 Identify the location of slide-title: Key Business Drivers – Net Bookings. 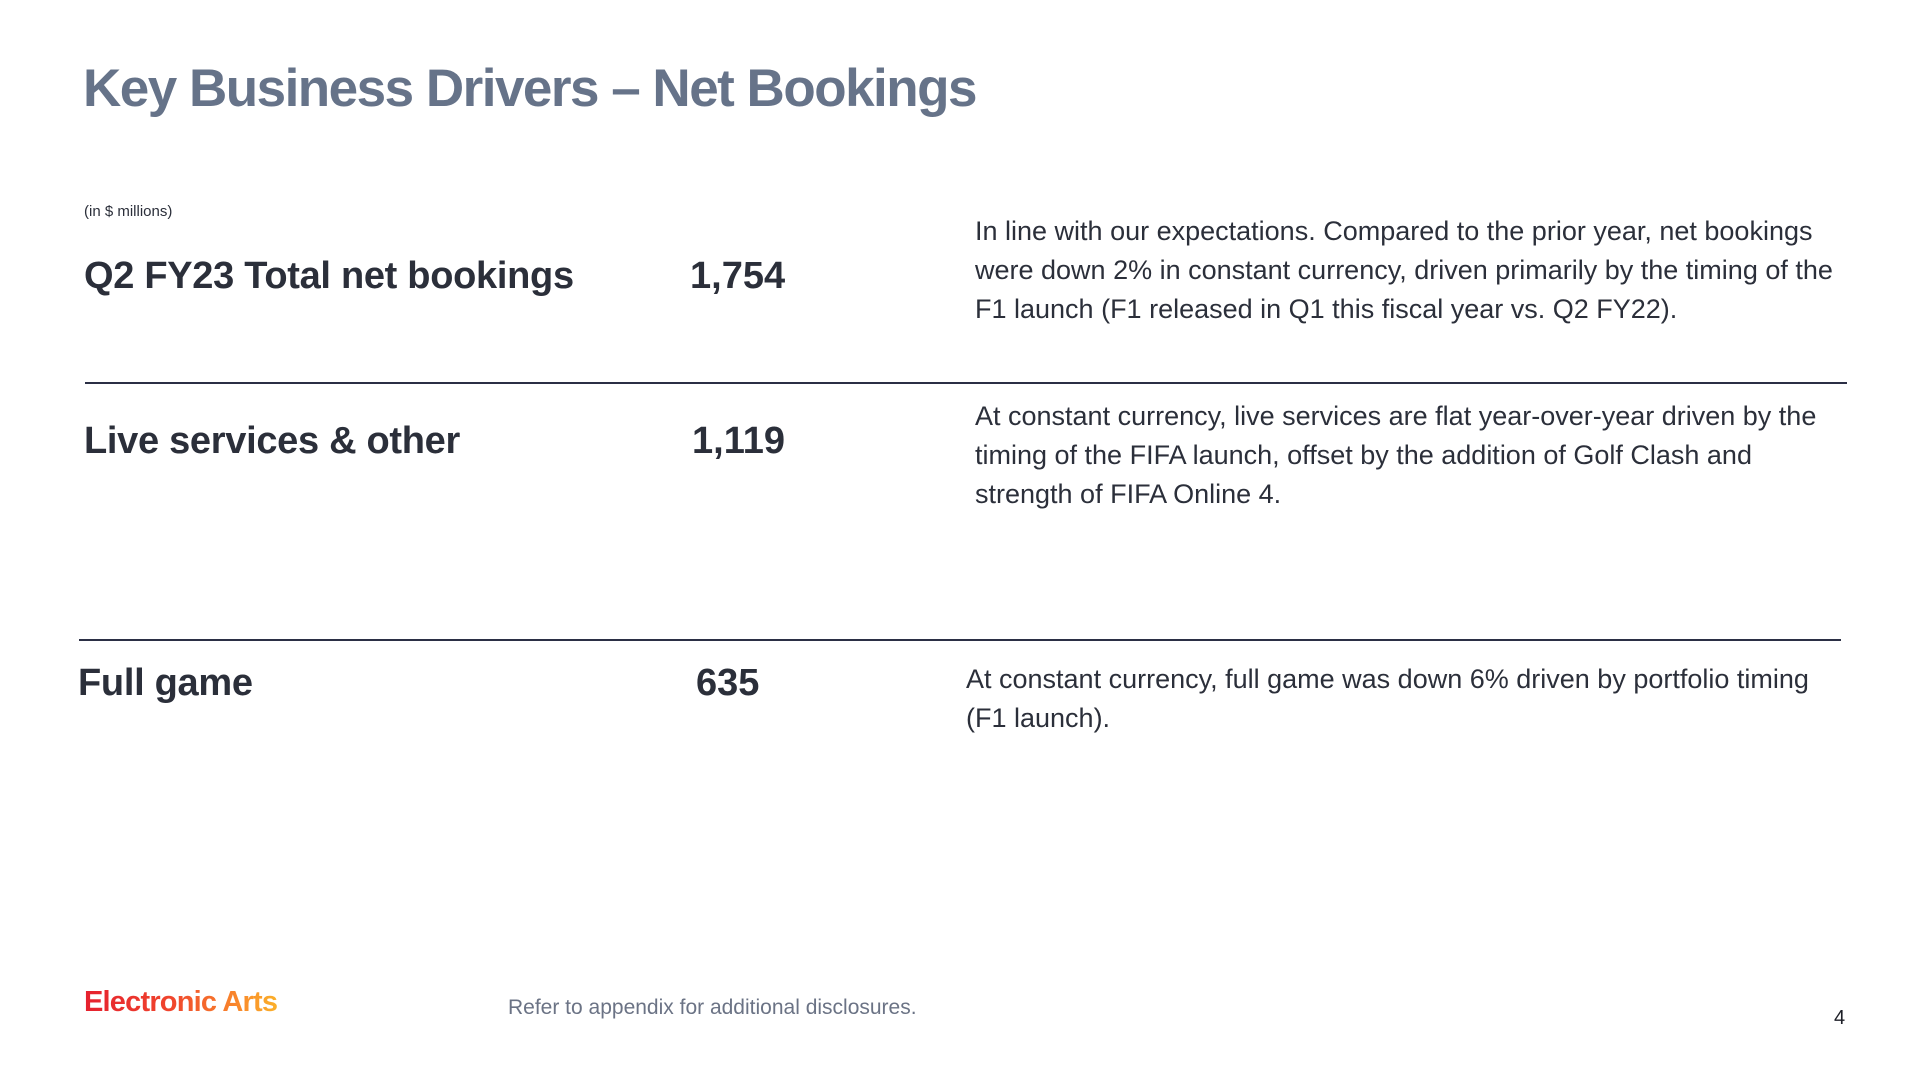
(530, 88).